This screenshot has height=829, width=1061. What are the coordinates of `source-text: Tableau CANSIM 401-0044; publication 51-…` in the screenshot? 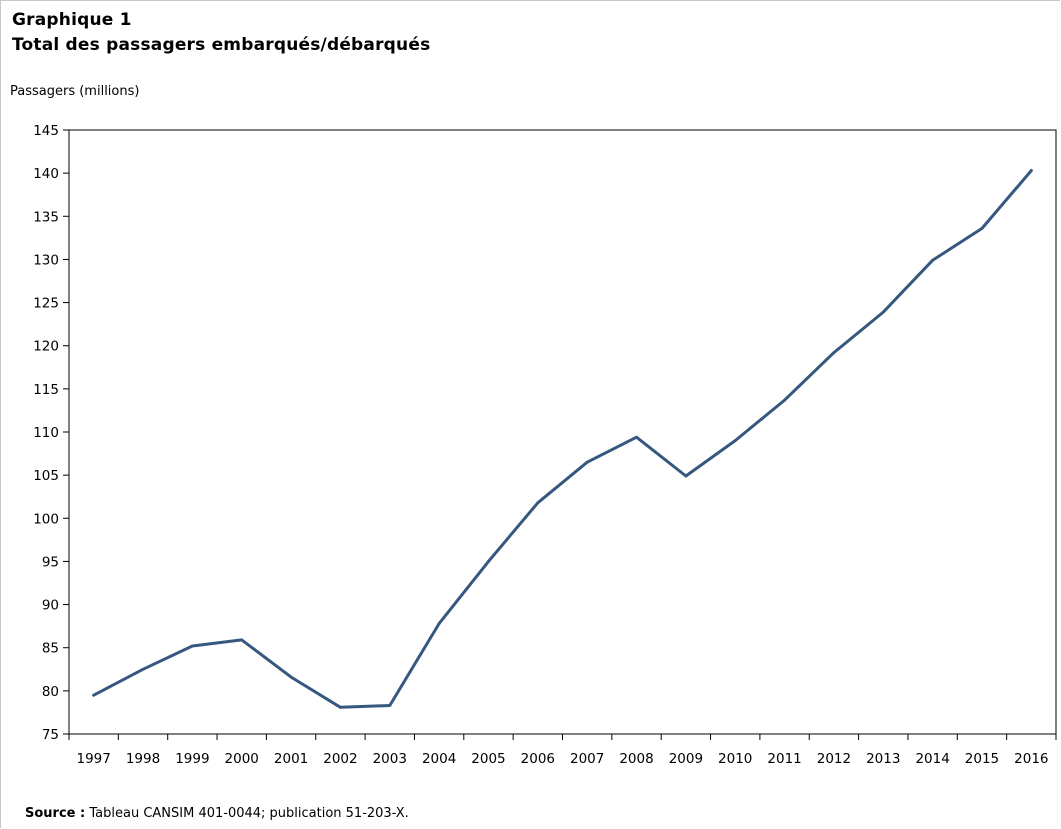 It's located at (249, 813).